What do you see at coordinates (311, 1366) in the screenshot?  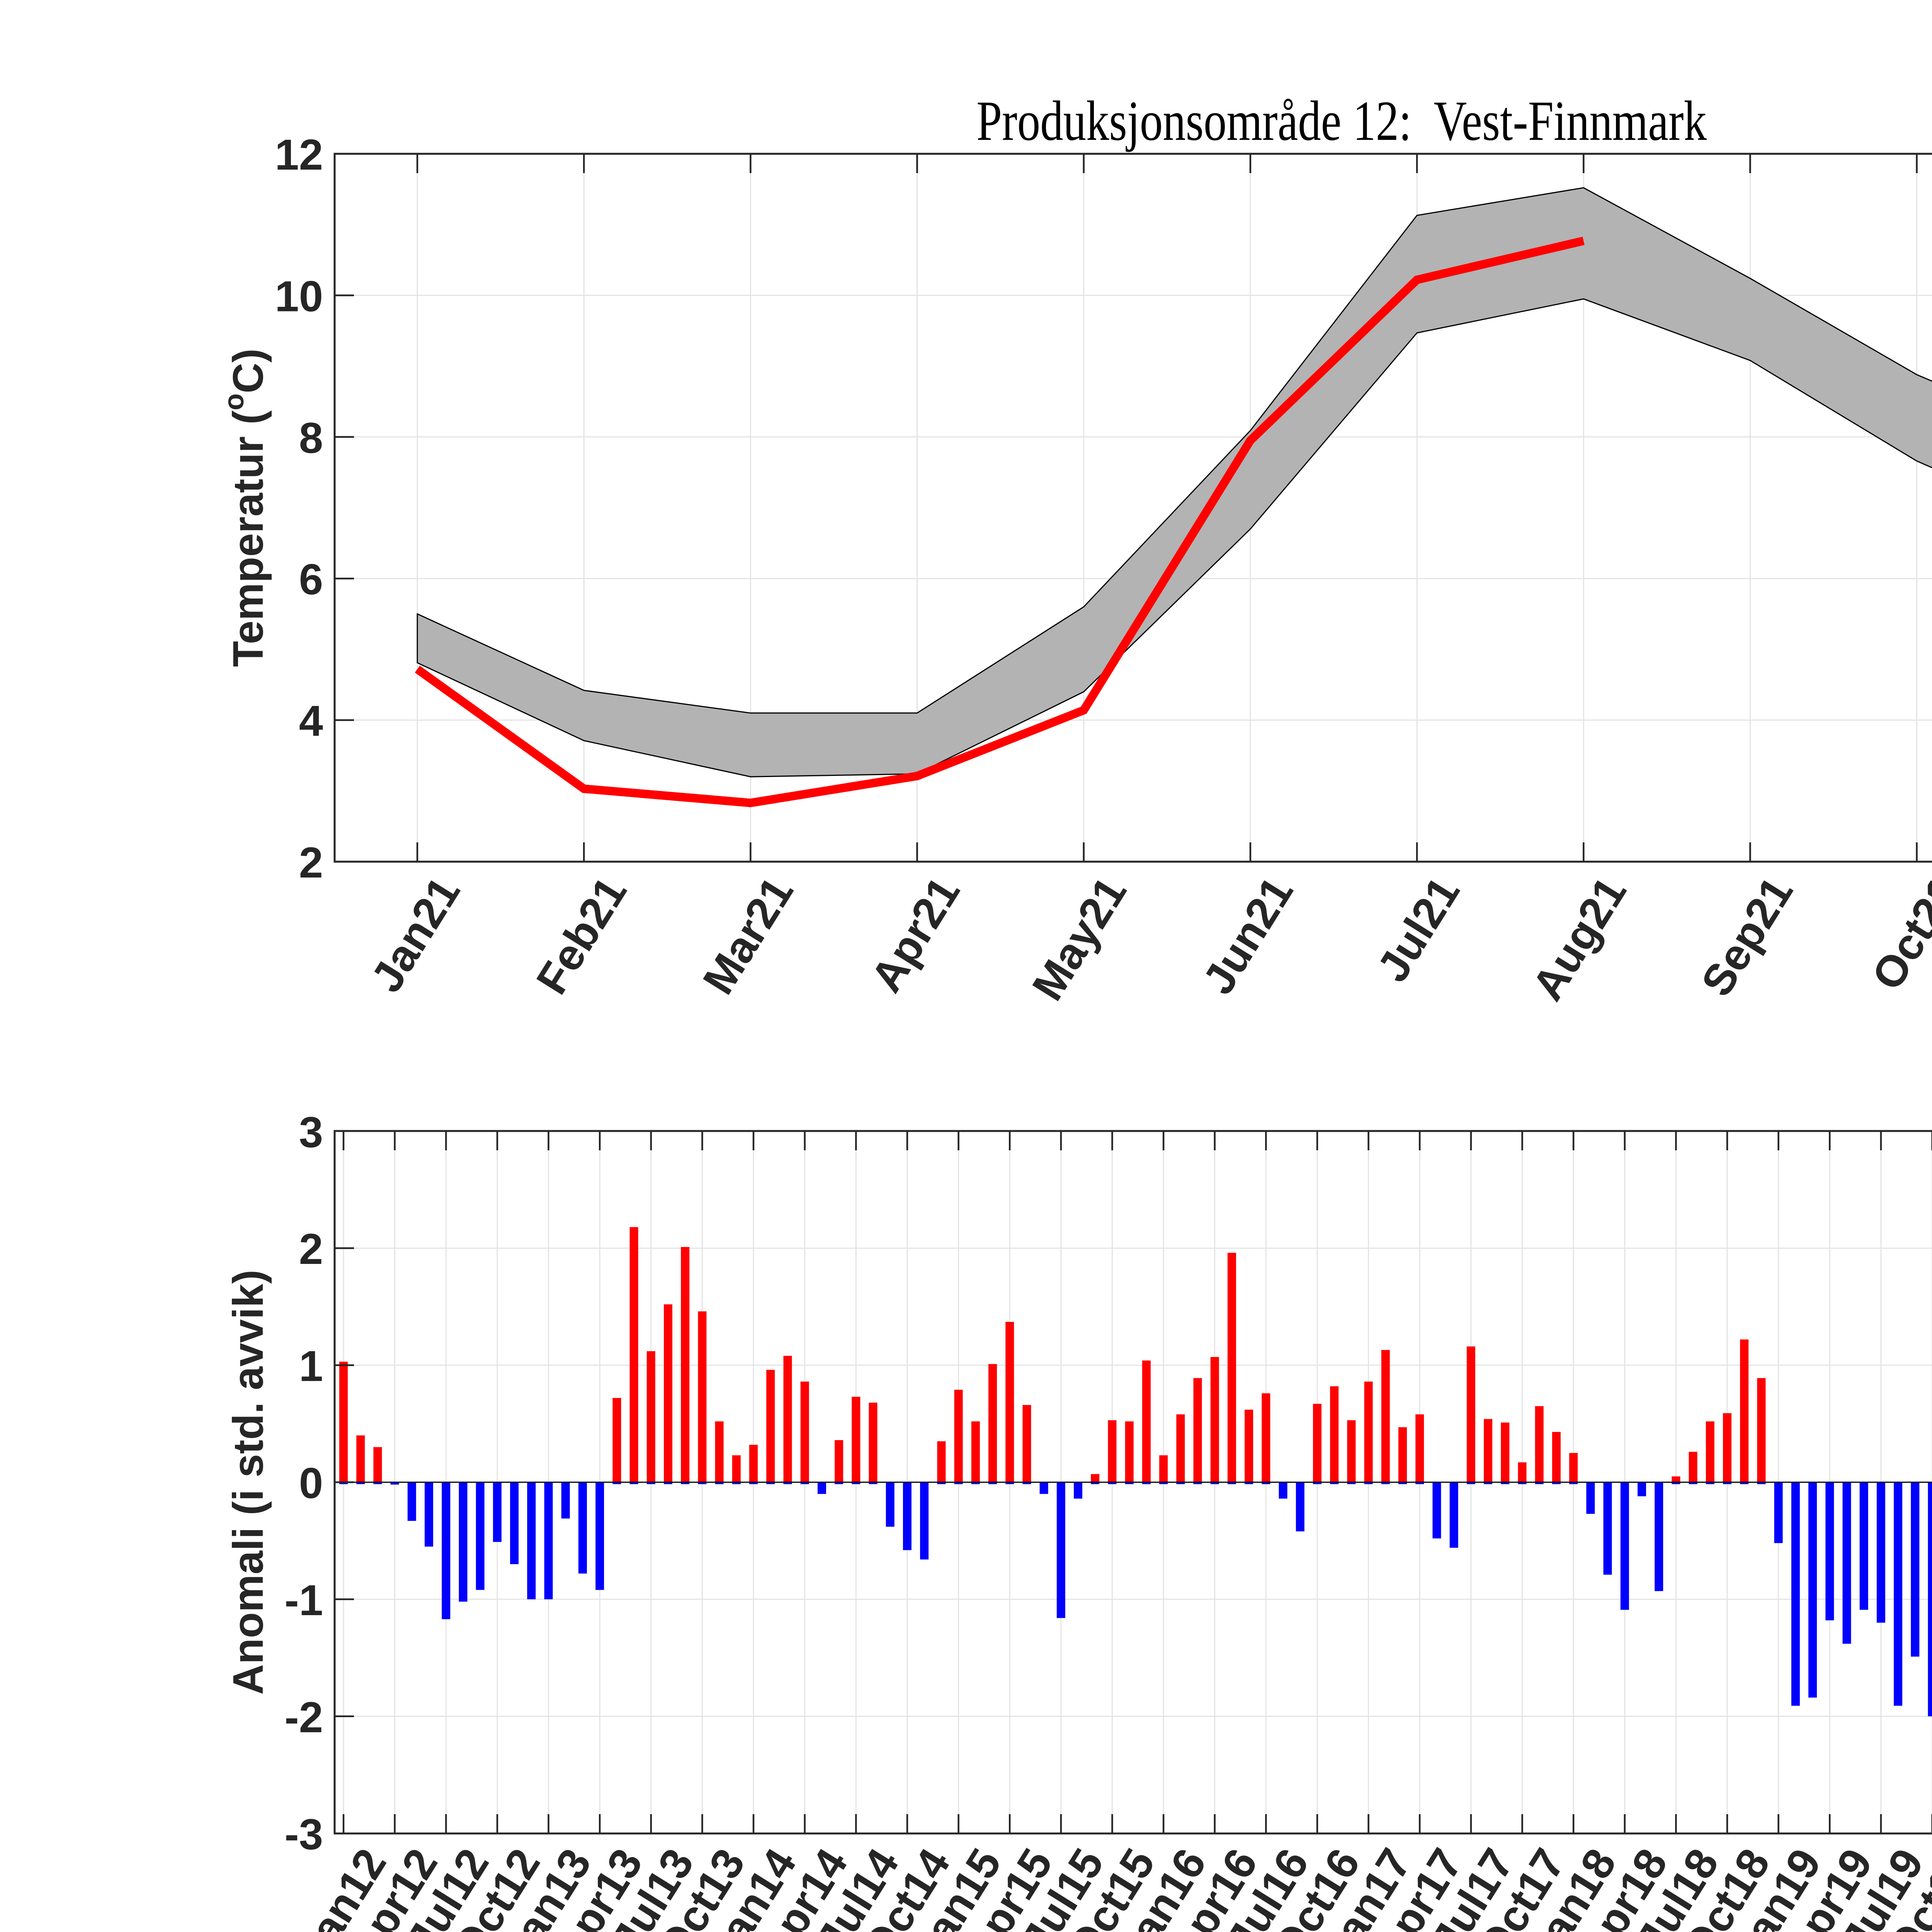 I see `svg-text: 1` at bounding box center [311, 1366].